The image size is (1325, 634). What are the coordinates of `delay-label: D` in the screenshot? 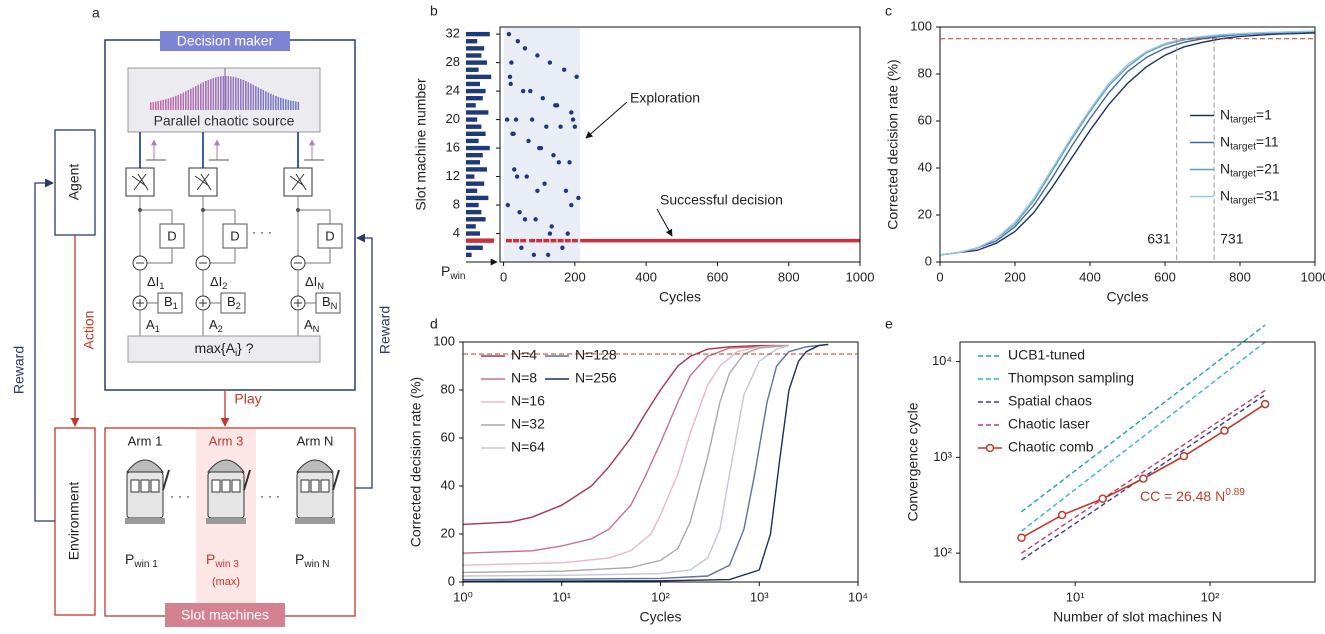 It's located at (234, 235).